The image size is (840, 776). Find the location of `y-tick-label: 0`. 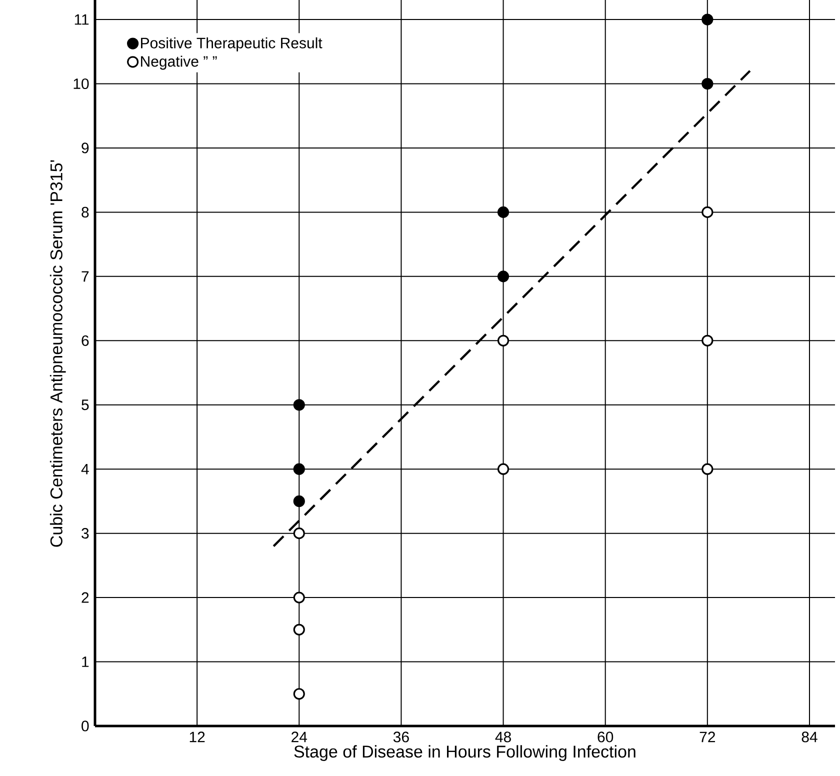

y-tick-label: 0 is located at coordinates (85, 726).